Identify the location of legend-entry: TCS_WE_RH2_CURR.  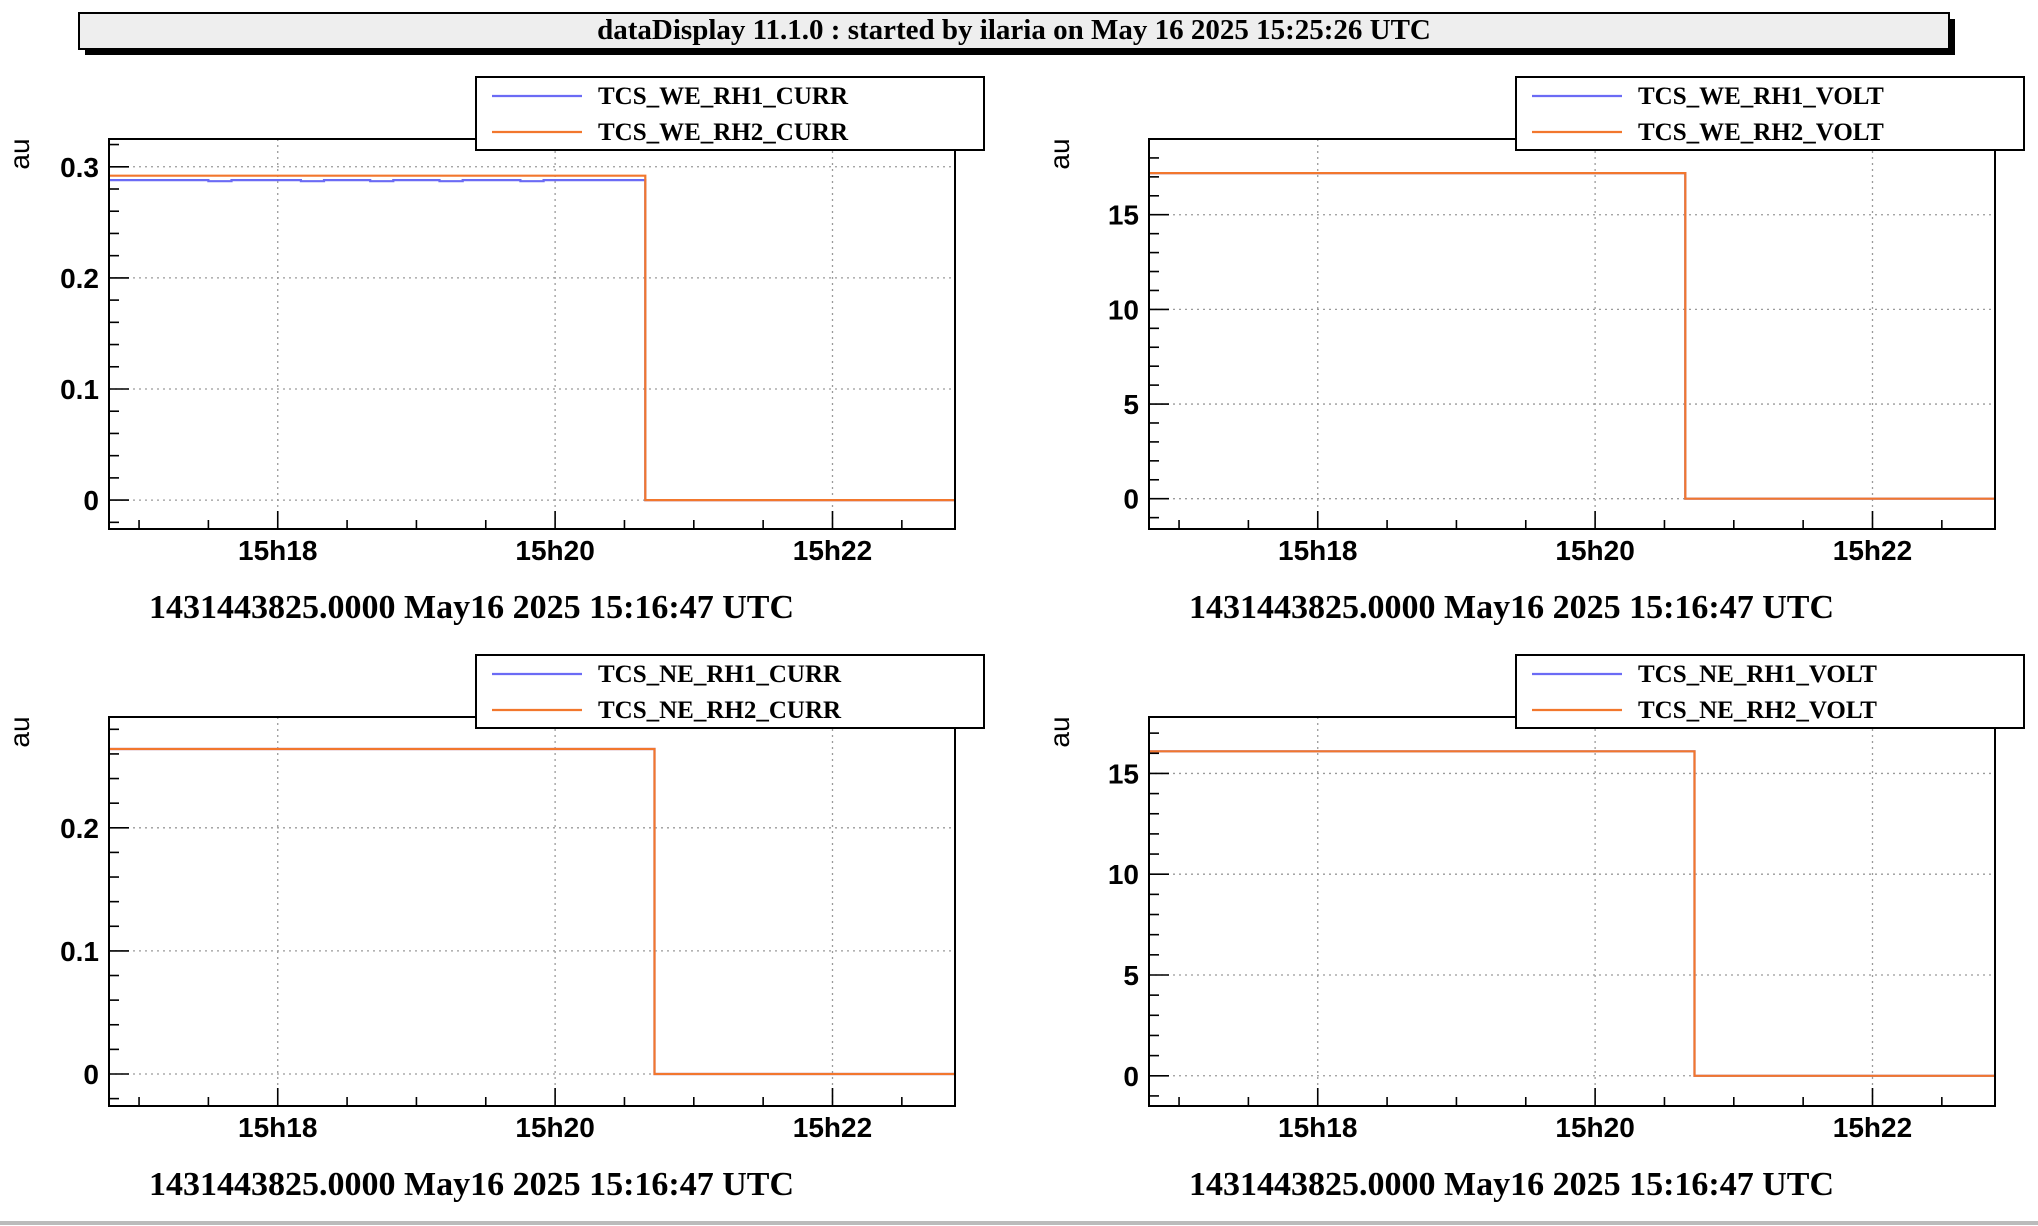
(723, 132).